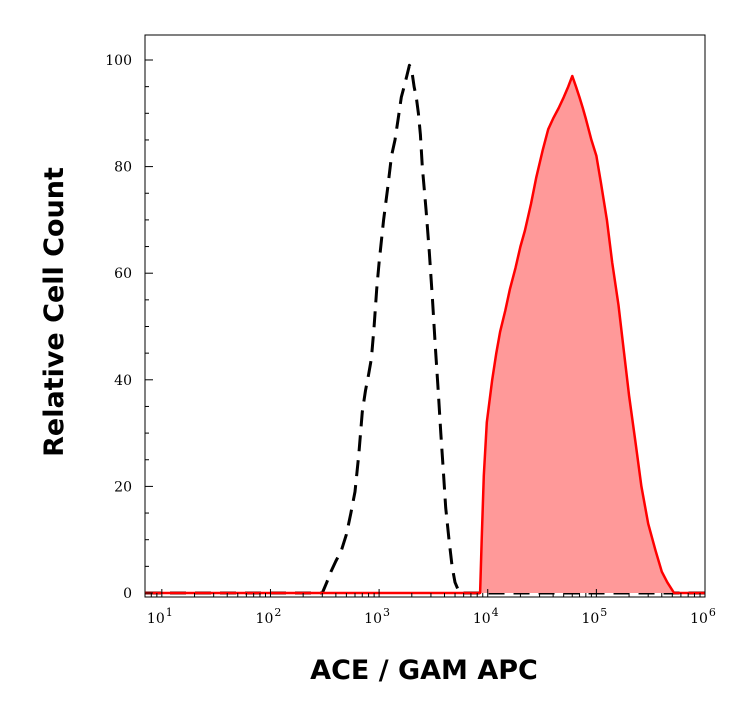  What do you see at coordinates (118, 61) in the screenshot?
I see `y-tick-label: 100` at bounding box center [118, 61].